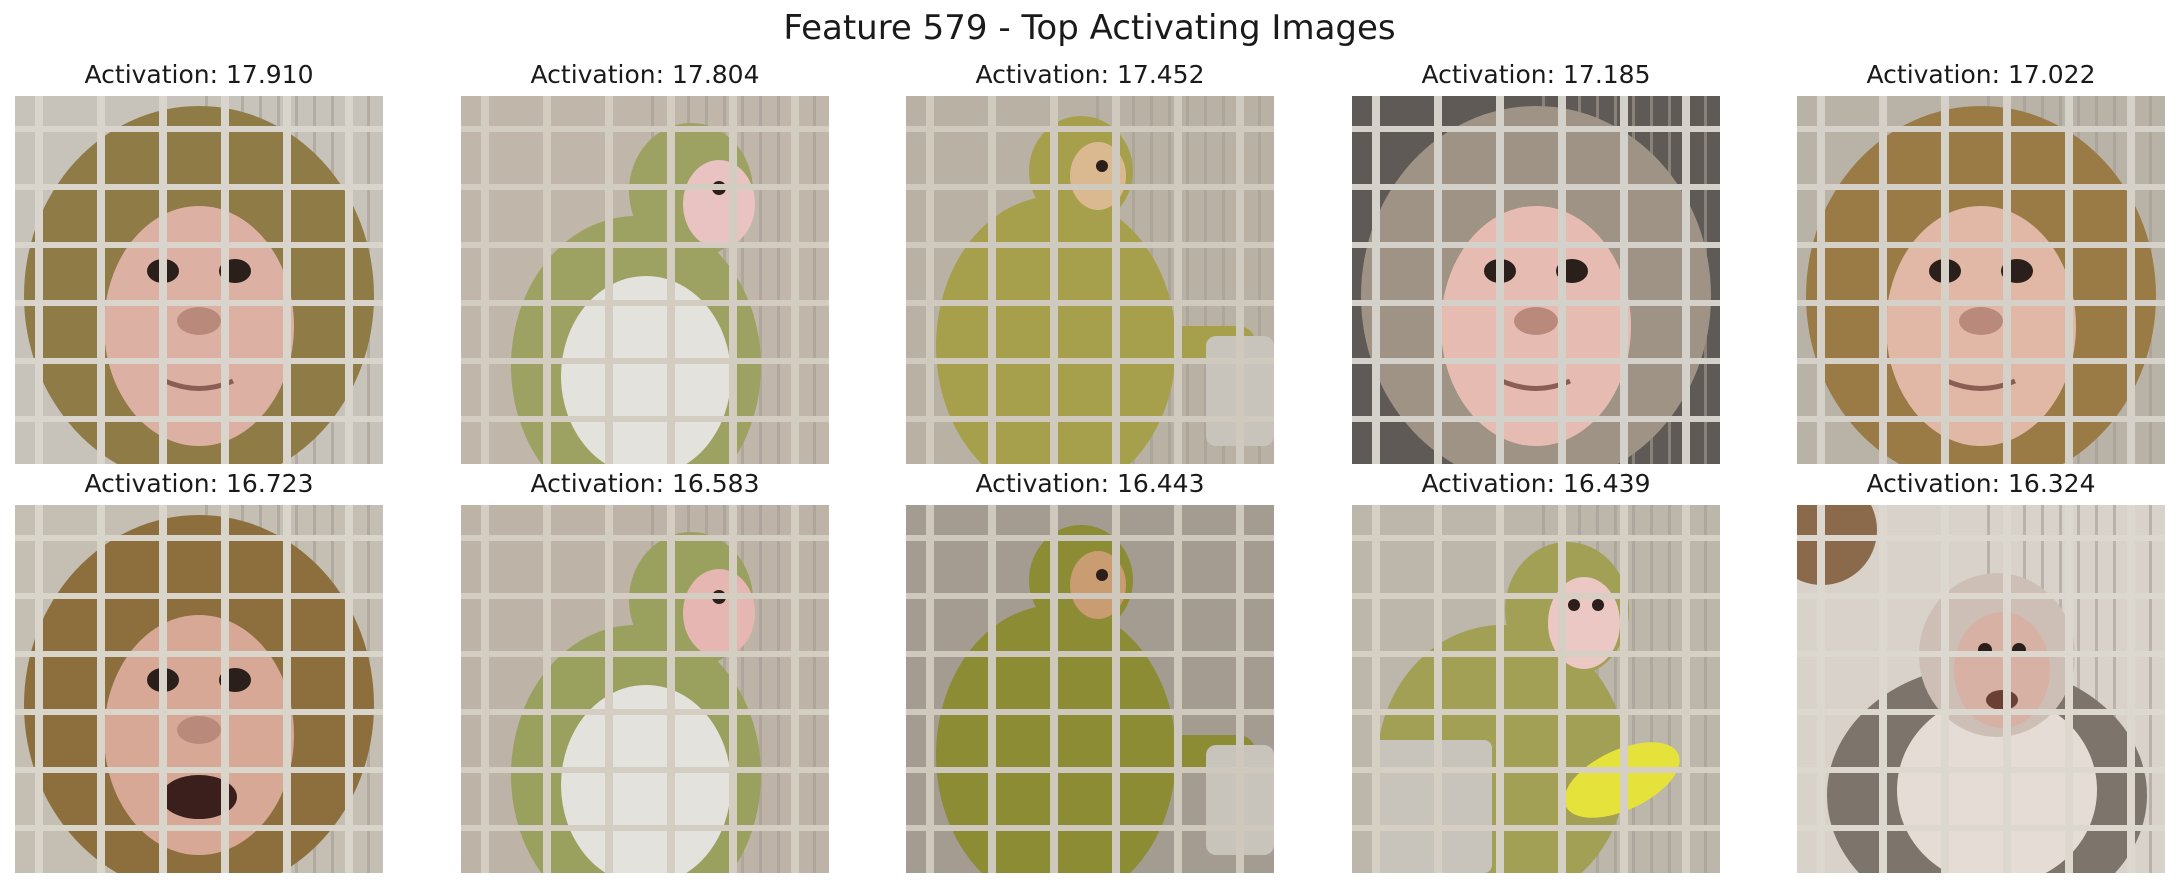 This screenshot has height=889, width=2179. I want to click on image-tile: Activation: 17.804, so click(645, 262).